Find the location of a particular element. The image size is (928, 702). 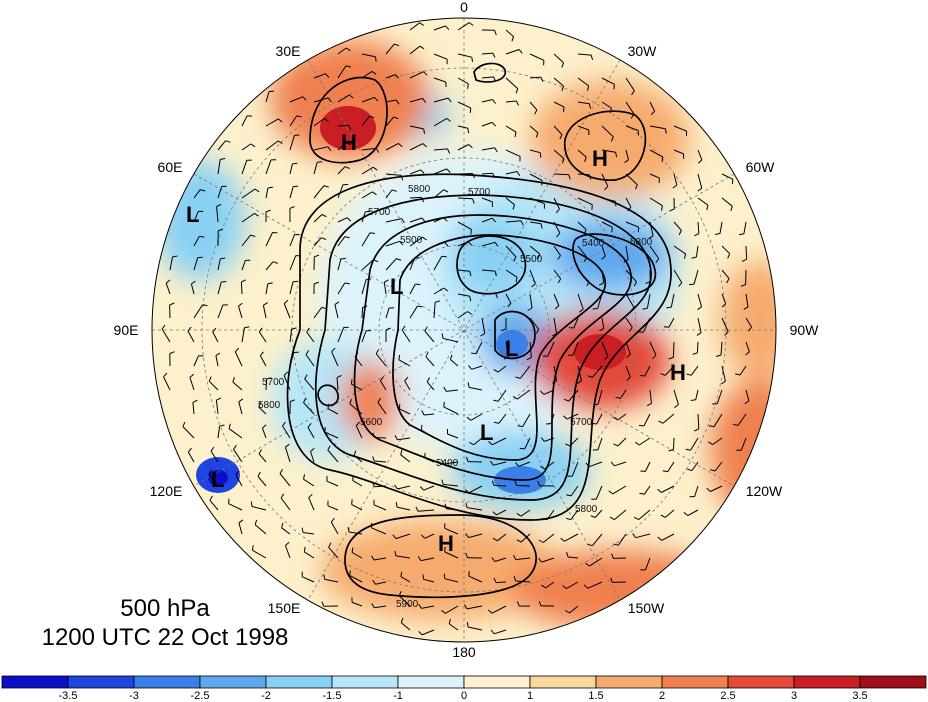

low-center-label: L is located at coordinates (396, 286).